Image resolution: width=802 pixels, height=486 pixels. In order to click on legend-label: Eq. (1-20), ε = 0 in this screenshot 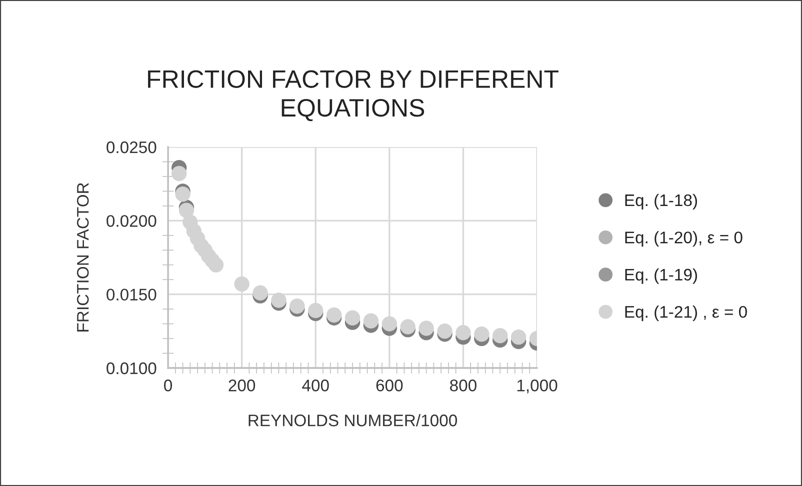, I will do `click(683, 239)`.